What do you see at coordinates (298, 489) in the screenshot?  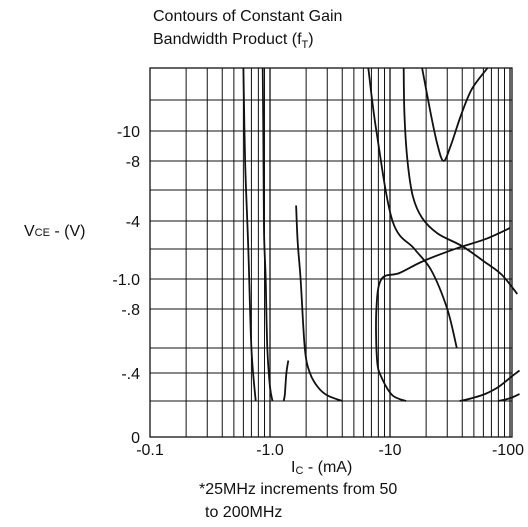 I see `footnote-line1: *25MHz increments from 50` at bounding box center [298, 489].